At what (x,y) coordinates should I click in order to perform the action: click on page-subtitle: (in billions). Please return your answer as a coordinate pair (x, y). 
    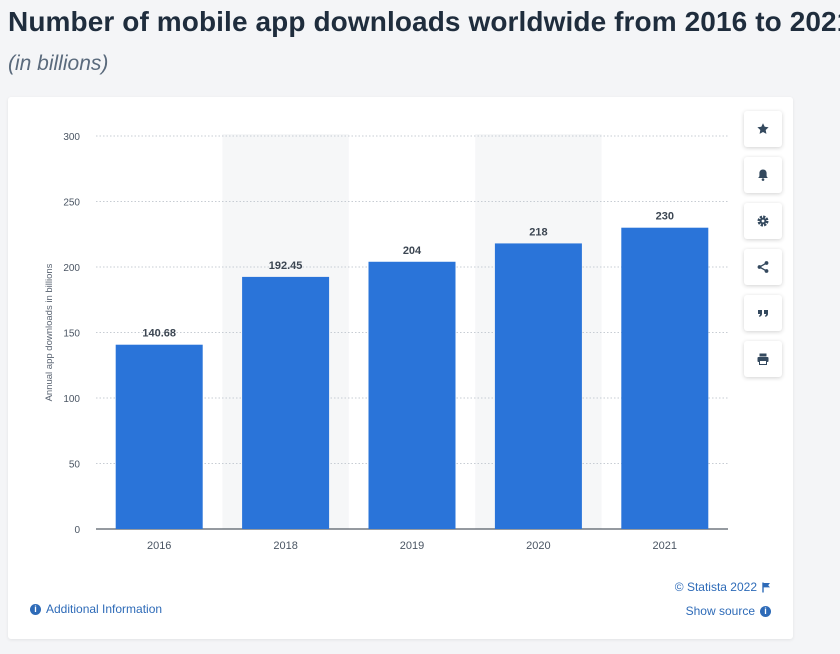
    Looking at the image, I should click on (58, 63).